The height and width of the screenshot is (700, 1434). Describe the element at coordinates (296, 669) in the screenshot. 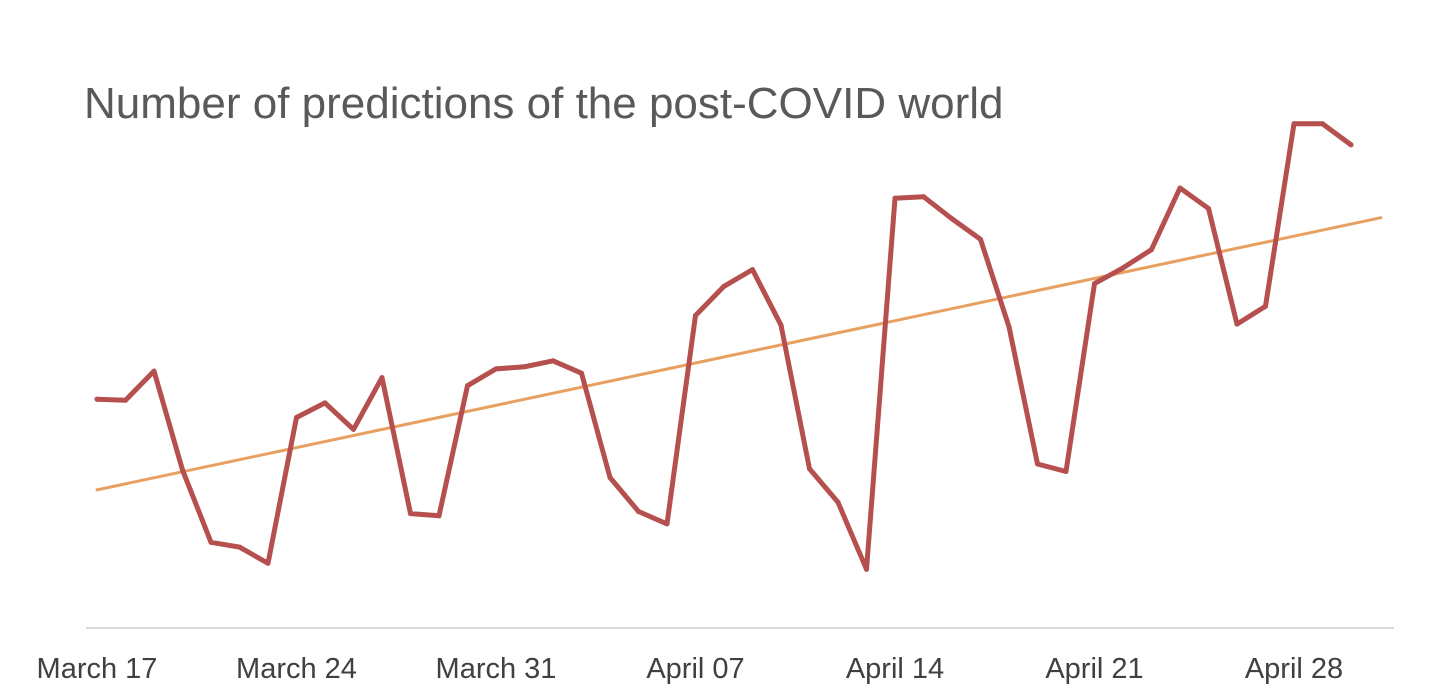

I see `x-tick-label: March 24` at that location.